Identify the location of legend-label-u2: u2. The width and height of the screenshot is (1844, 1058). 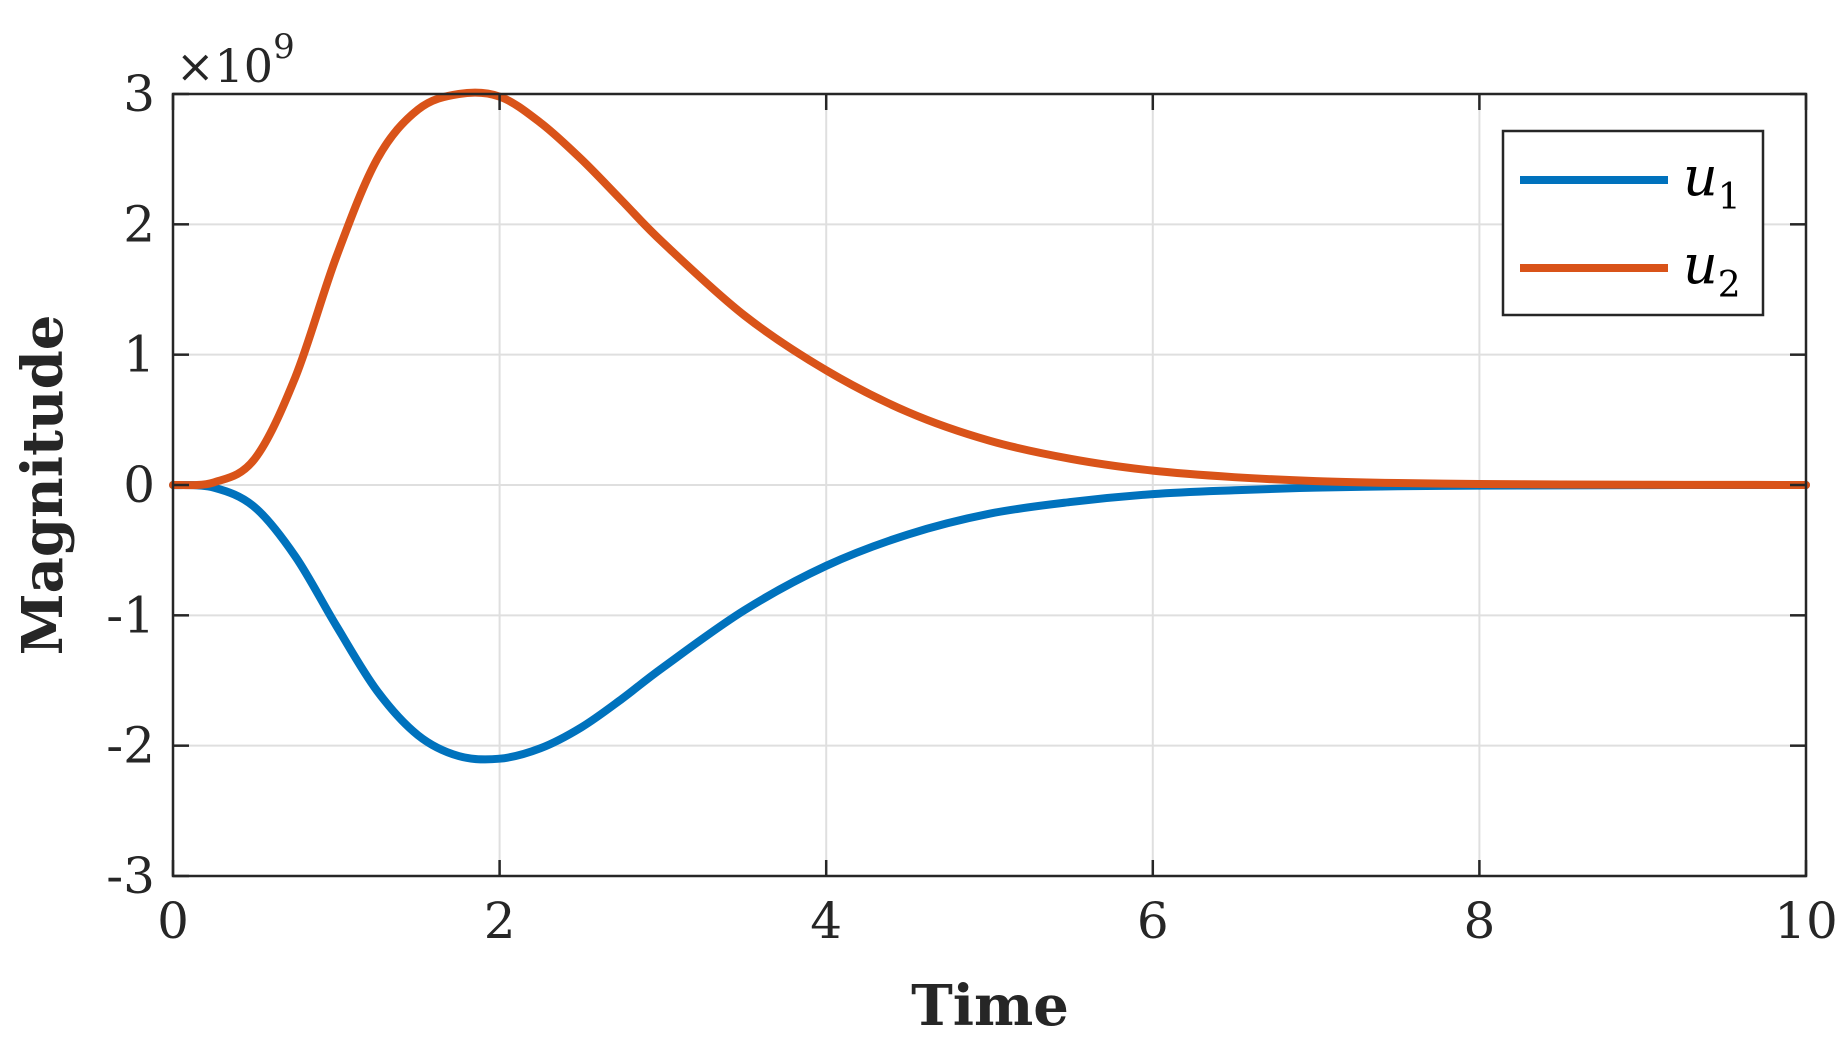
(1712, 269).